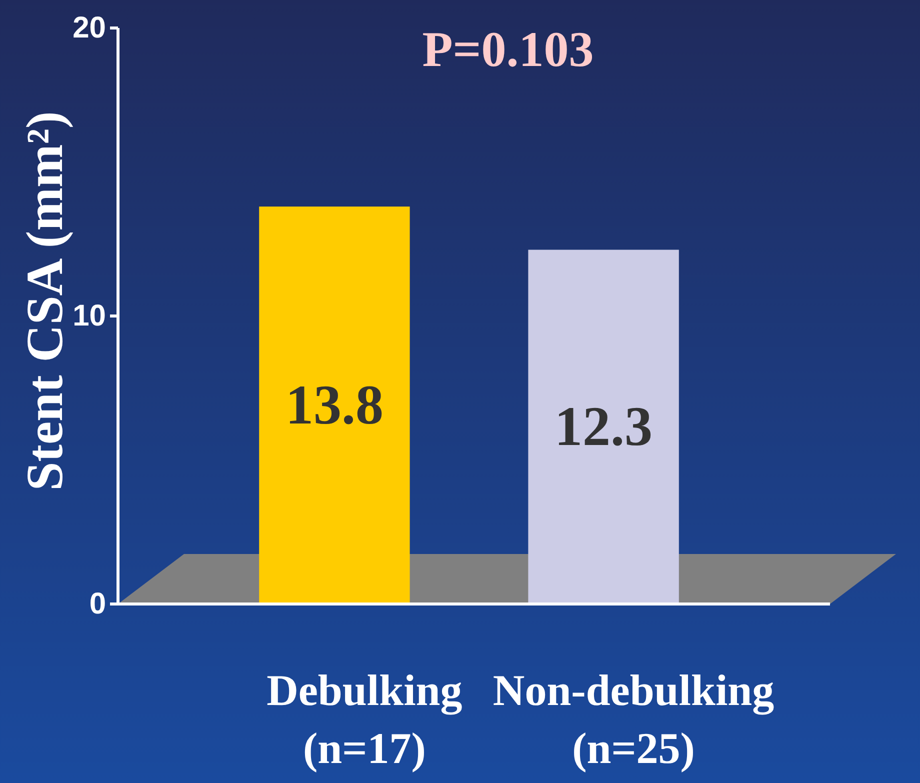 This screenshot has width=920, height=783. I want to click on data-label: 12.3, so click(603, 427).